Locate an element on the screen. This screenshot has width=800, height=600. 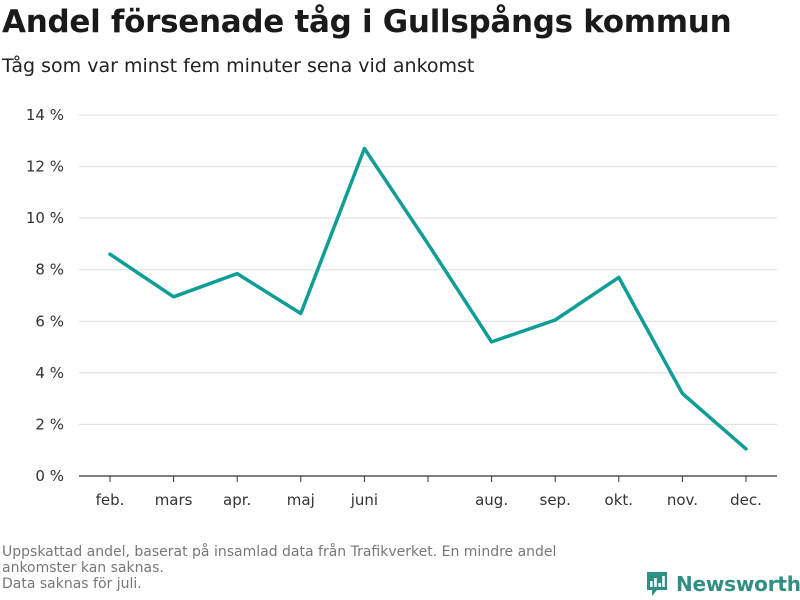
footnote-line-2: ankomster kan saknas. is located at coordinates (83, 568).